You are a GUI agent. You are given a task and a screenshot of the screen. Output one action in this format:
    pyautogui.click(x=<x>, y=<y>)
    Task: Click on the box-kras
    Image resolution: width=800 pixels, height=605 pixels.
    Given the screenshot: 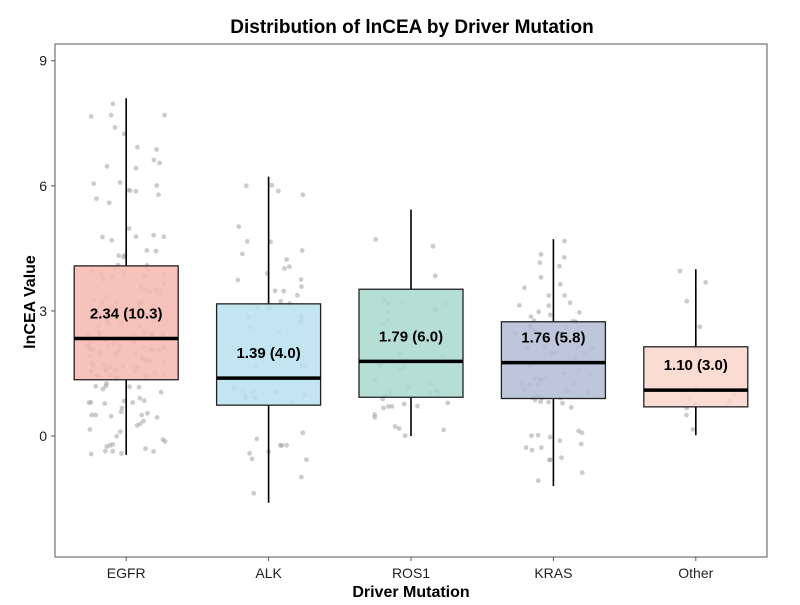 What is the action you would take?
    pyautogui.click(x=553, y=360)
    